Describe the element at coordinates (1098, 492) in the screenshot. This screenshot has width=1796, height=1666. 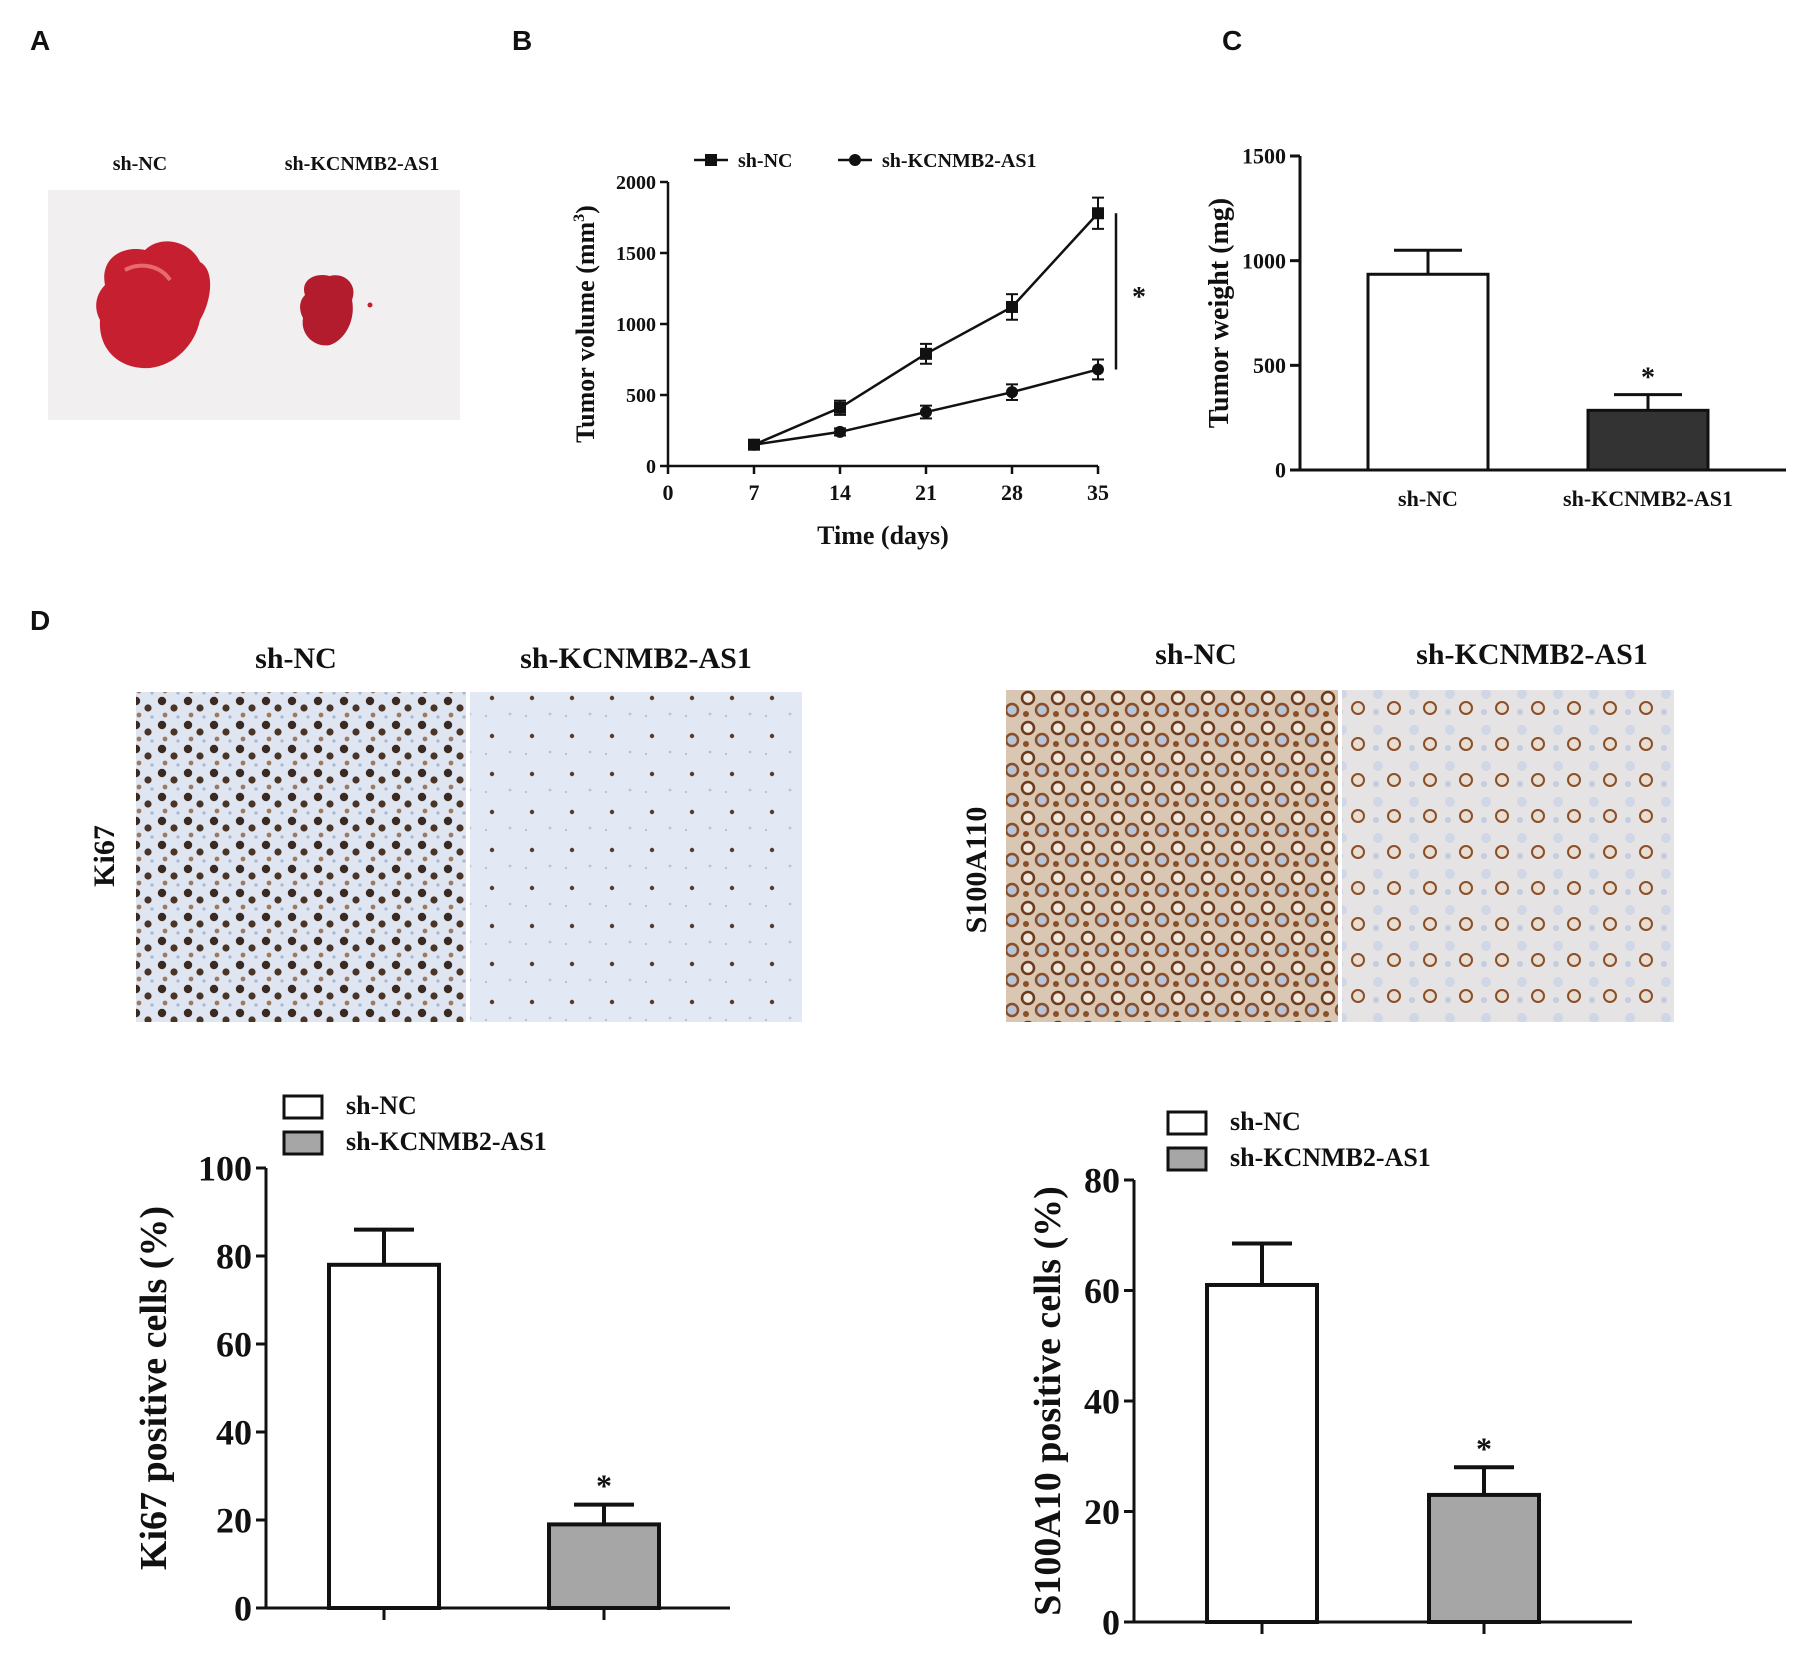
I see `b-x-tick-label: 35` at that location.